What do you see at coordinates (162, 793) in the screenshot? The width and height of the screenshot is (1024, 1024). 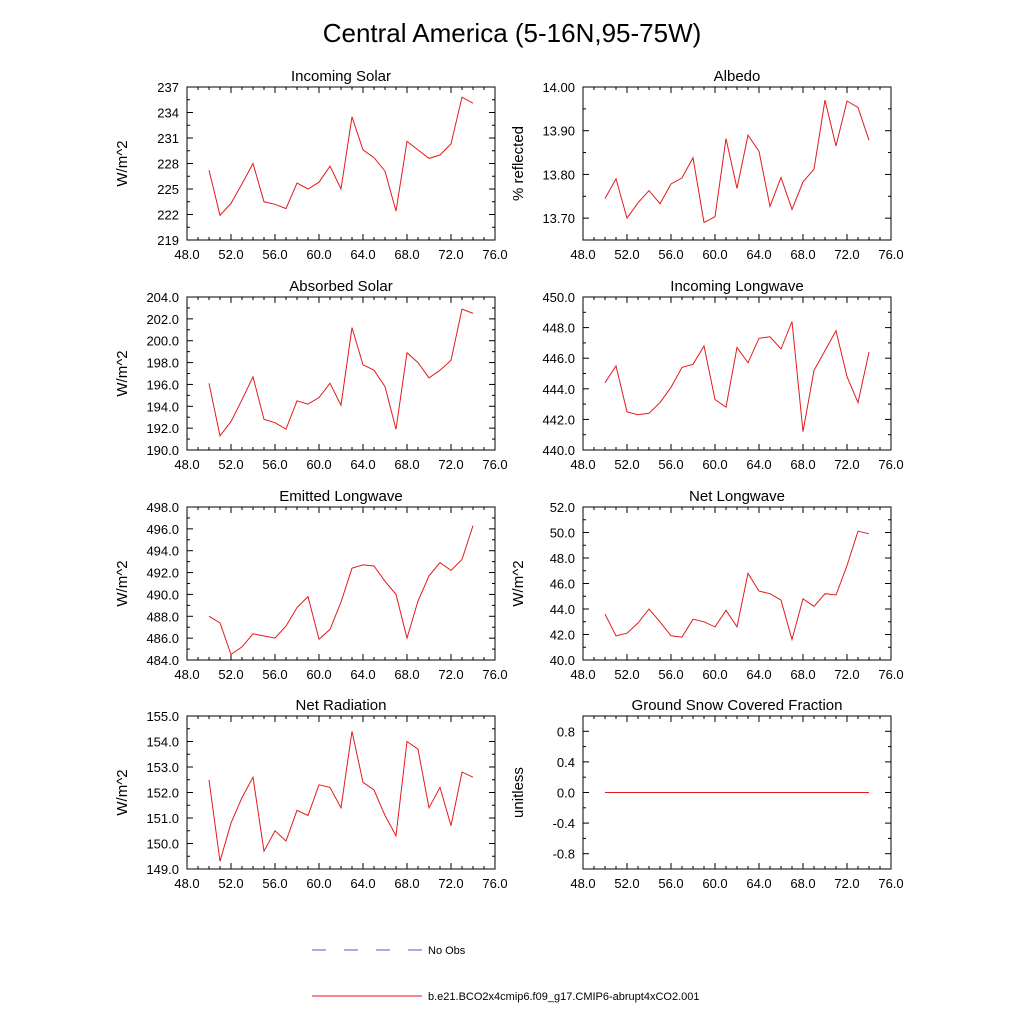 I see `y-tick-label: 152.0` at bounding box center [162, 793].